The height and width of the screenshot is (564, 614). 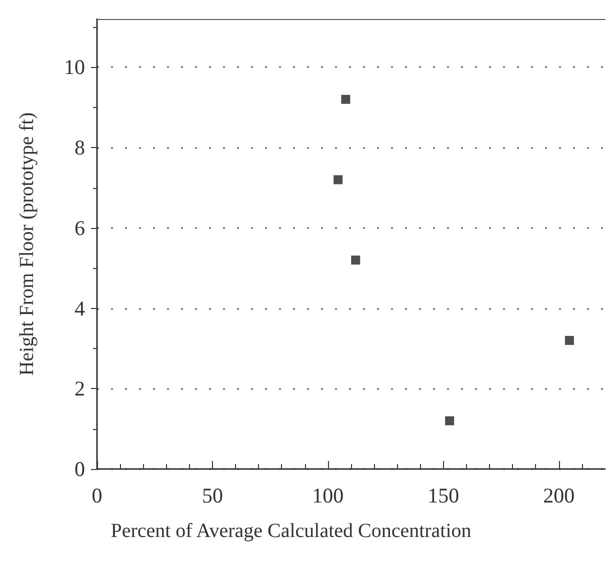 What do you see at coordinates (80, 308) in the screenshot?
I see `y-tick-label: 4` at bounding box center [80, 308].